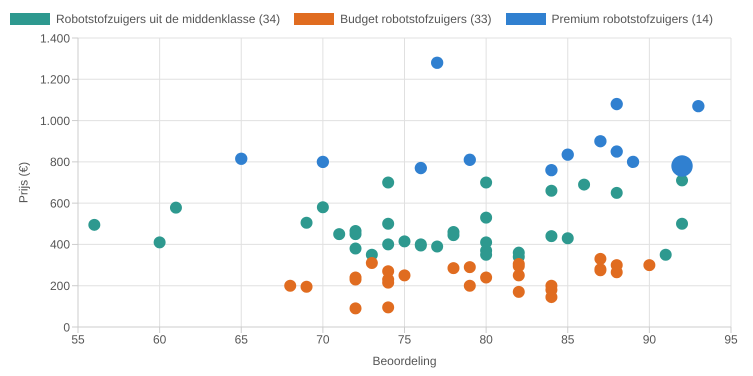  I want to click on y-tick-label: 800, so click(60, 162).